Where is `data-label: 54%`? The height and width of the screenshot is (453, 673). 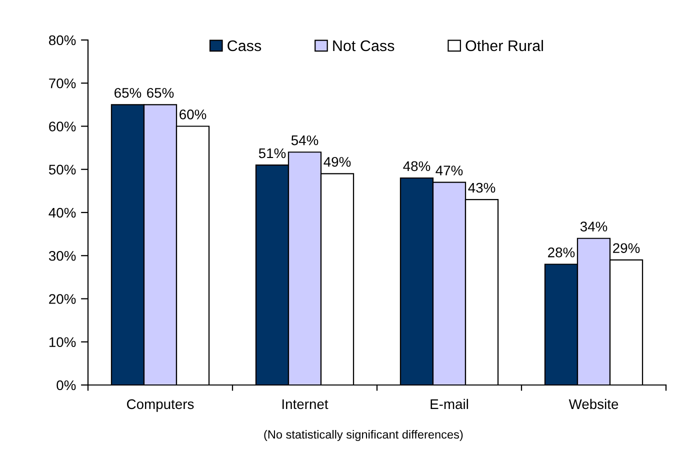
data-label: 54% is located at coordinates (304, 140).